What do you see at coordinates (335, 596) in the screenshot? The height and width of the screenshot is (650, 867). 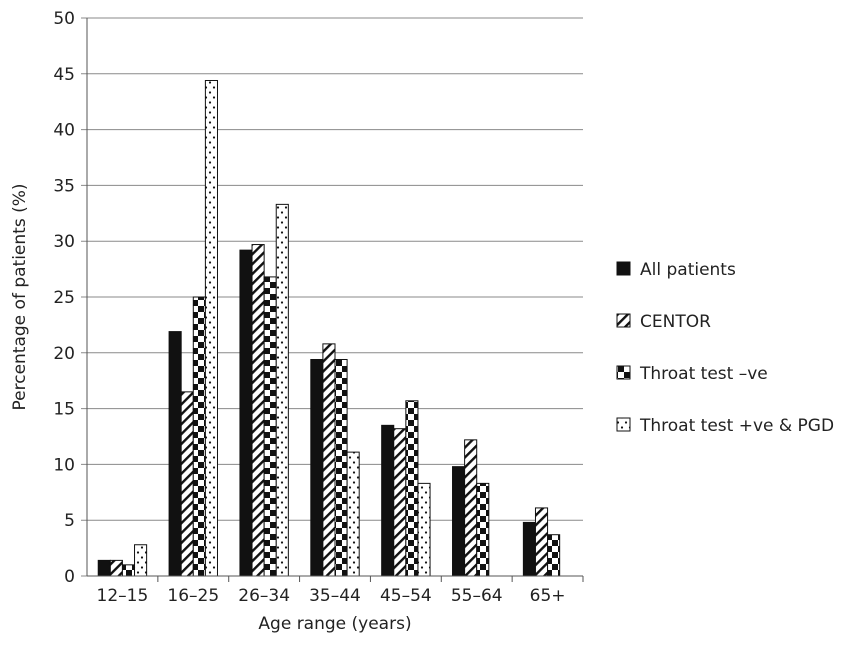 I see `x-tick-label: 35–44` at bounding box center [335, 596].